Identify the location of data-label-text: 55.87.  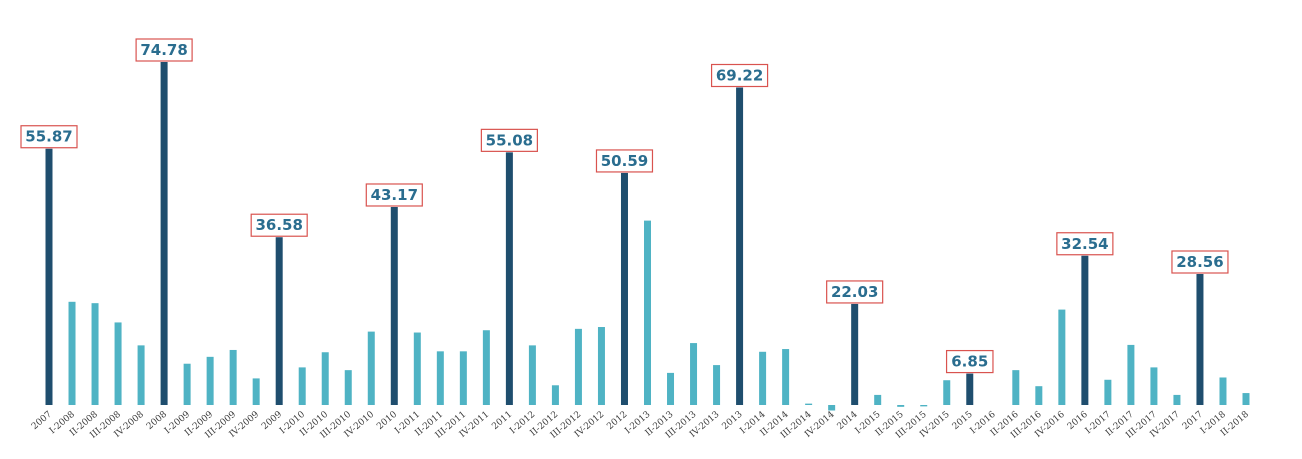
(48, 137).